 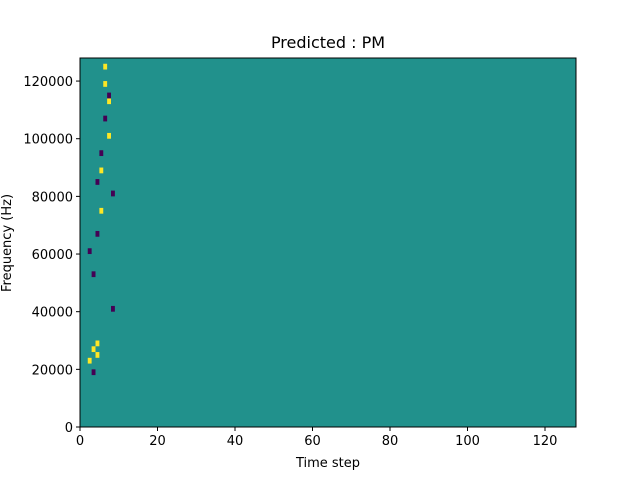 What do you see at coordinates (7, 243) in the screenshot?
I see `y-axis-label: Frequency (Hz)` at bounding box center [7, 243].